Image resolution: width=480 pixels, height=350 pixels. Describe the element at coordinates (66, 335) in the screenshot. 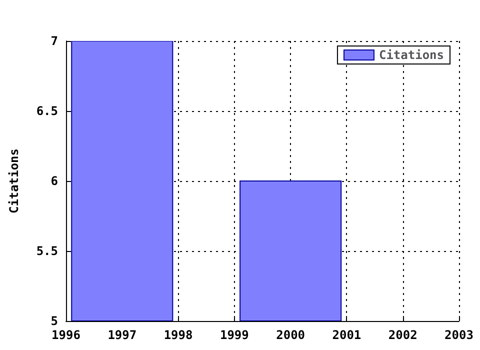

I see `x-tick-label: 1996` at that location.